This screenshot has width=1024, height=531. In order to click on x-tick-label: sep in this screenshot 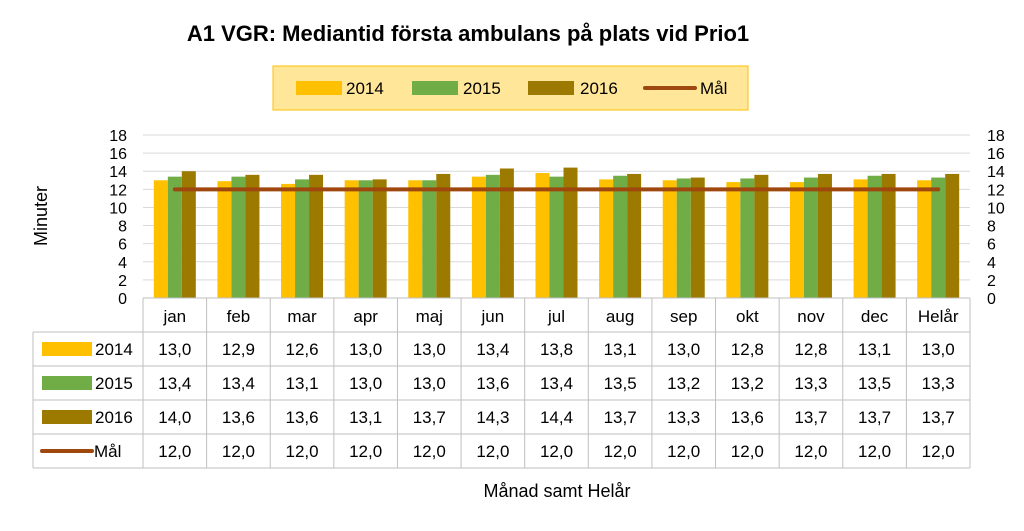, I will do `click(683, 316)`.